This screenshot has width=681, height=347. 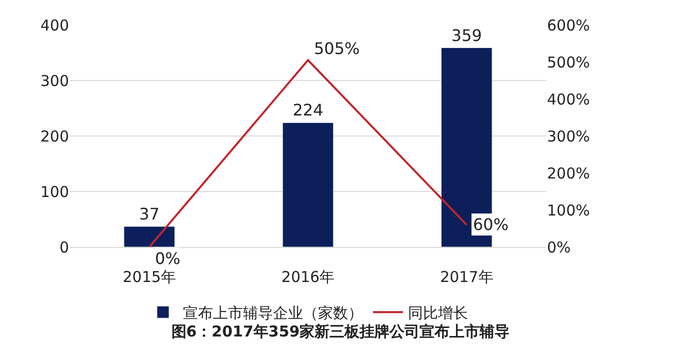 I want to click on data-label: 60%, so click(x=491, y=224).